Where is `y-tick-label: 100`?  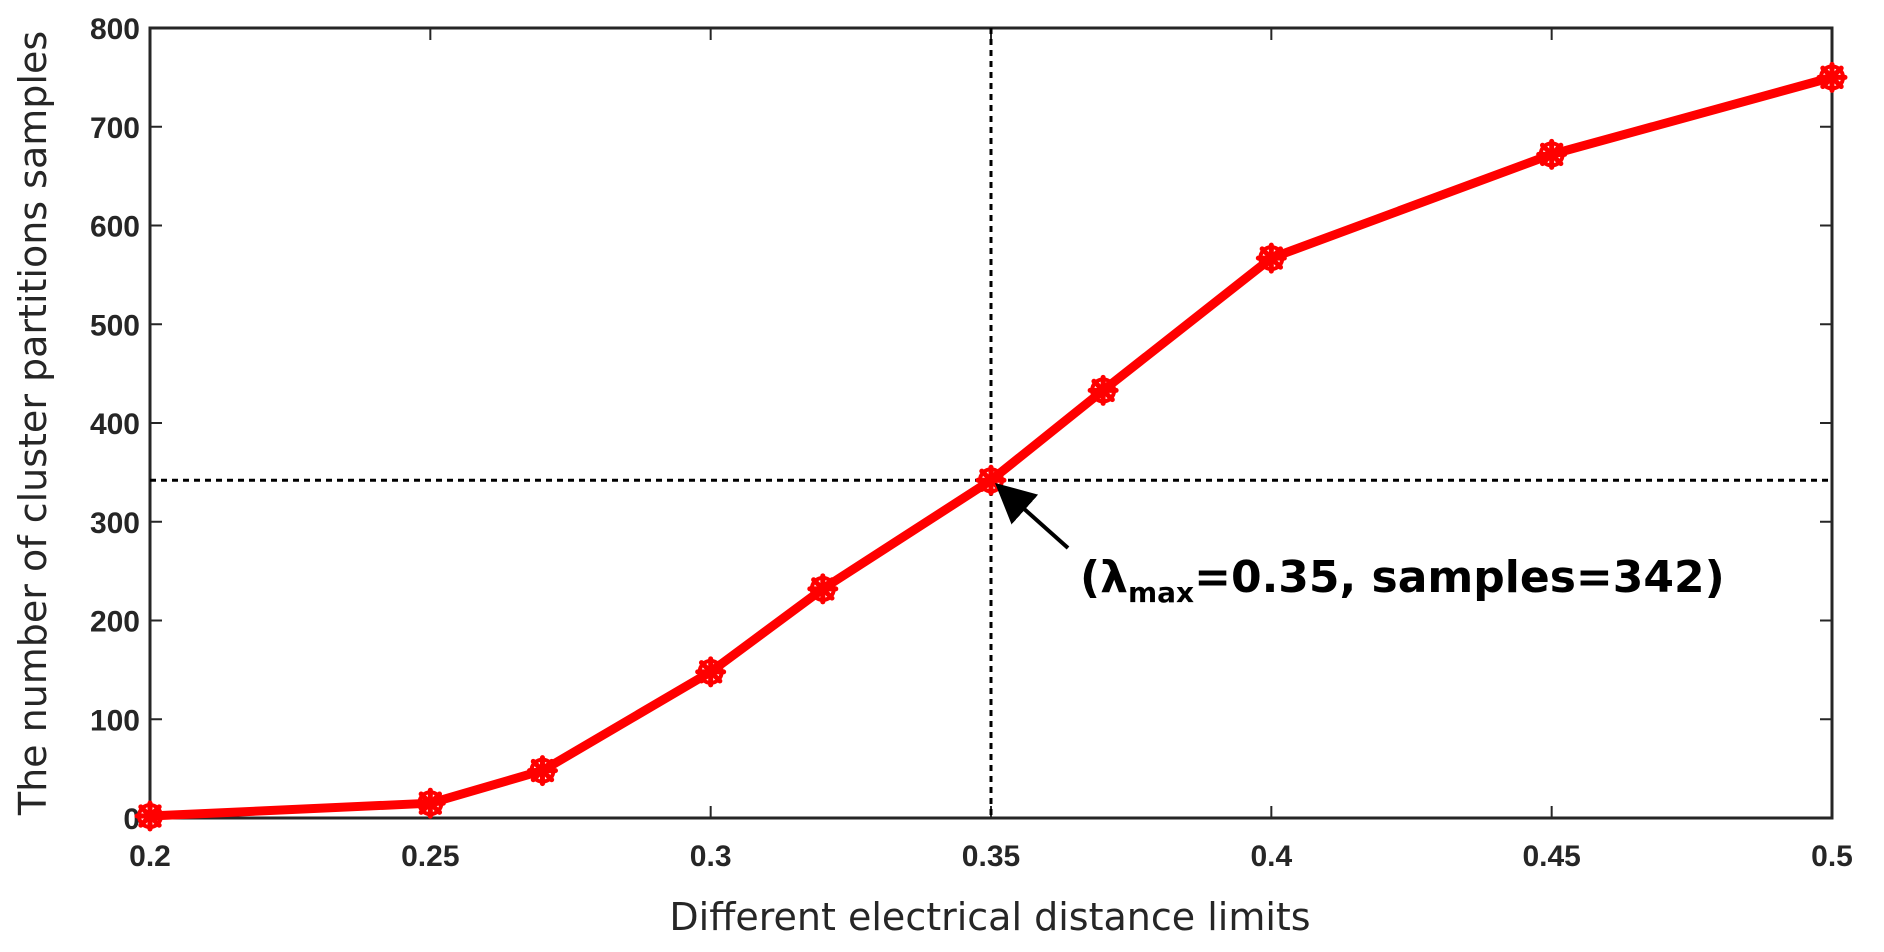 y-tick-label: 100 is located at coordinates (115, 720).